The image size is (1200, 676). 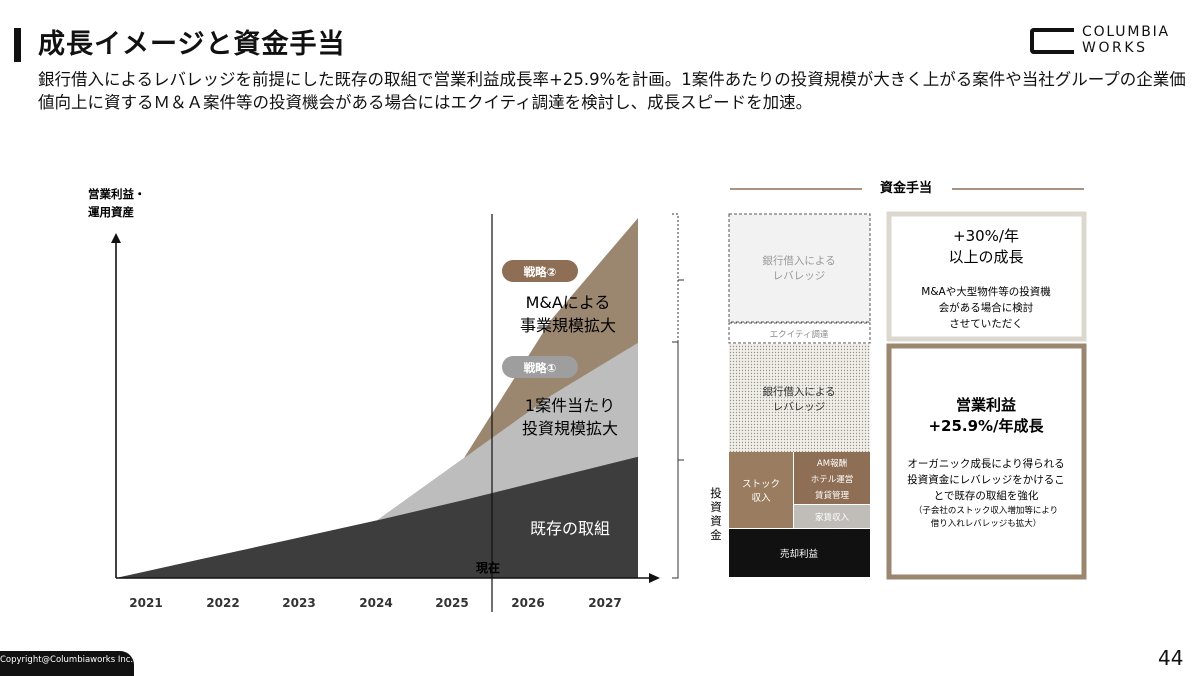 What do you see at coordinates (1171, 658) in the screenshot?
I see `page-number: 44` at bounding box center [1171, 658].